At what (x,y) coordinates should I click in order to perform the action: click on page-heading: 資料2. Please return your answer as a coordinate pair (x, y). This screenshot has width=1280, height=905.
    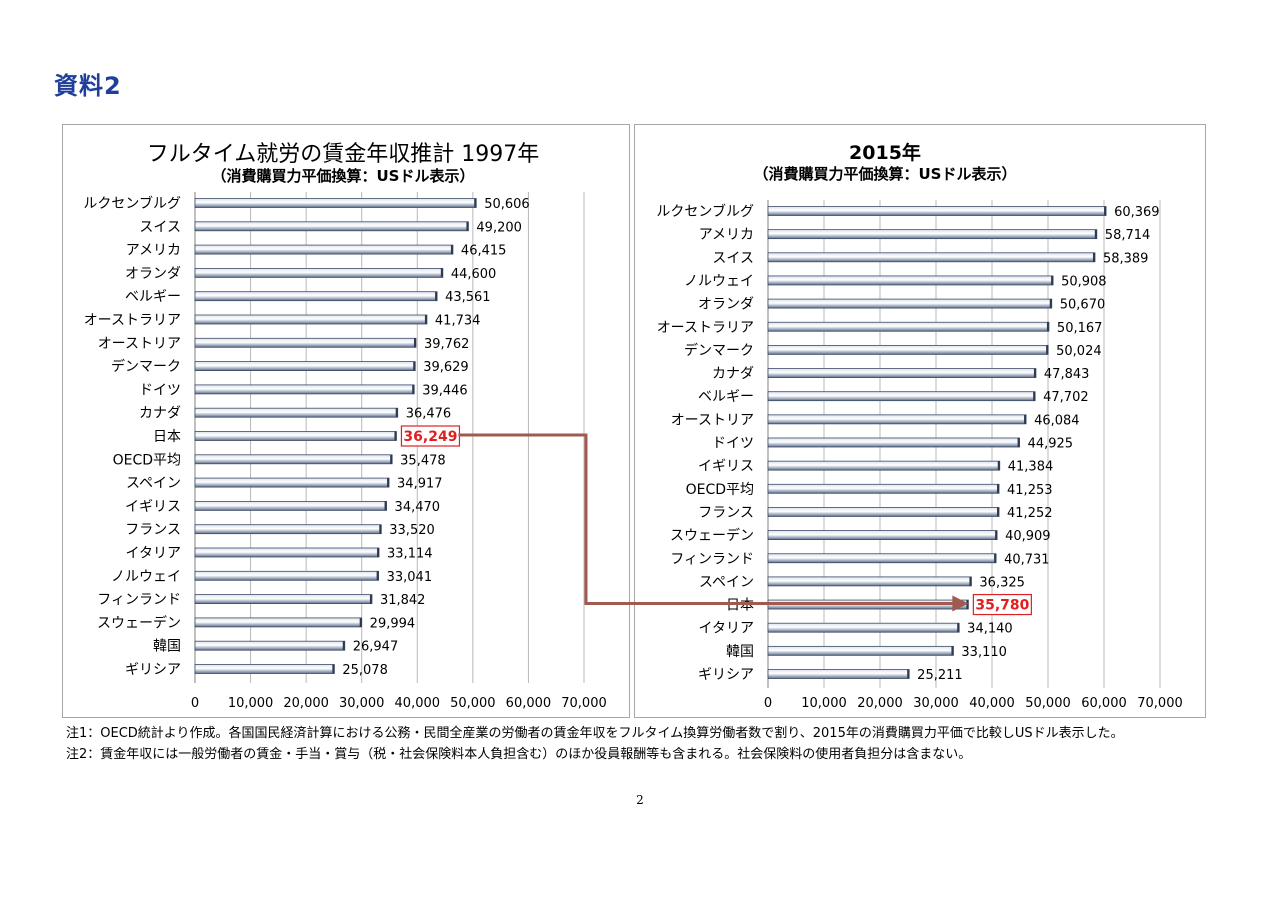
    Looking at the image, I should click on (88, 86).